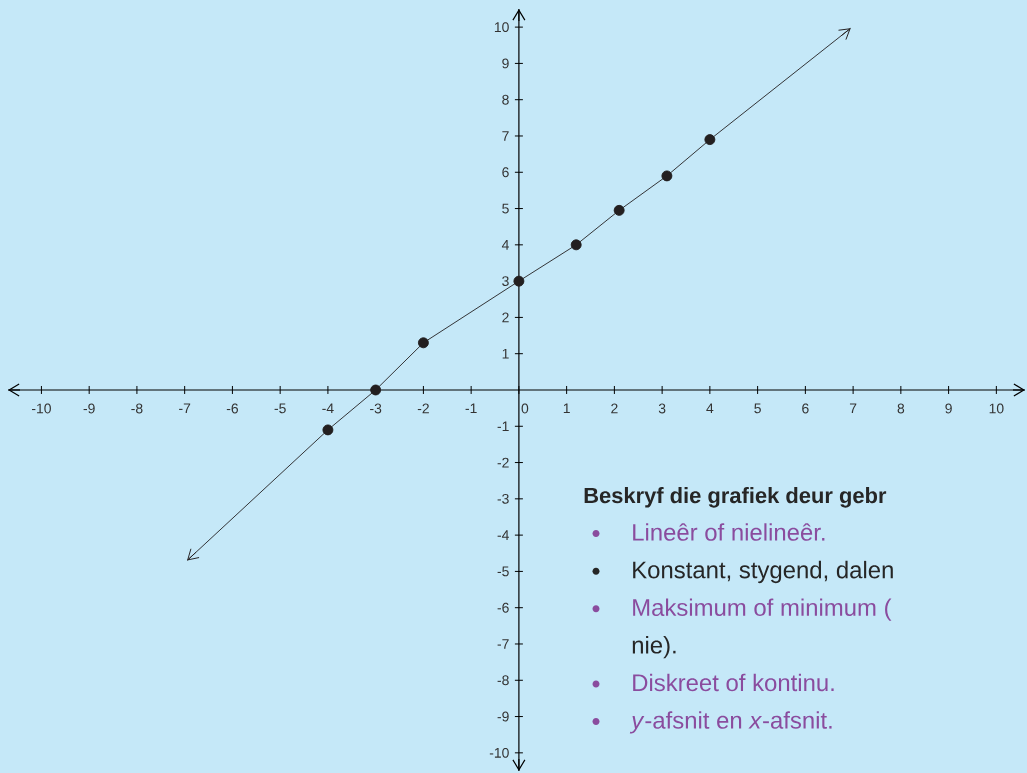 The width and height of the screenshot is (1027, 773). I want to click on y-tick-label: 10, so click(501, 27).